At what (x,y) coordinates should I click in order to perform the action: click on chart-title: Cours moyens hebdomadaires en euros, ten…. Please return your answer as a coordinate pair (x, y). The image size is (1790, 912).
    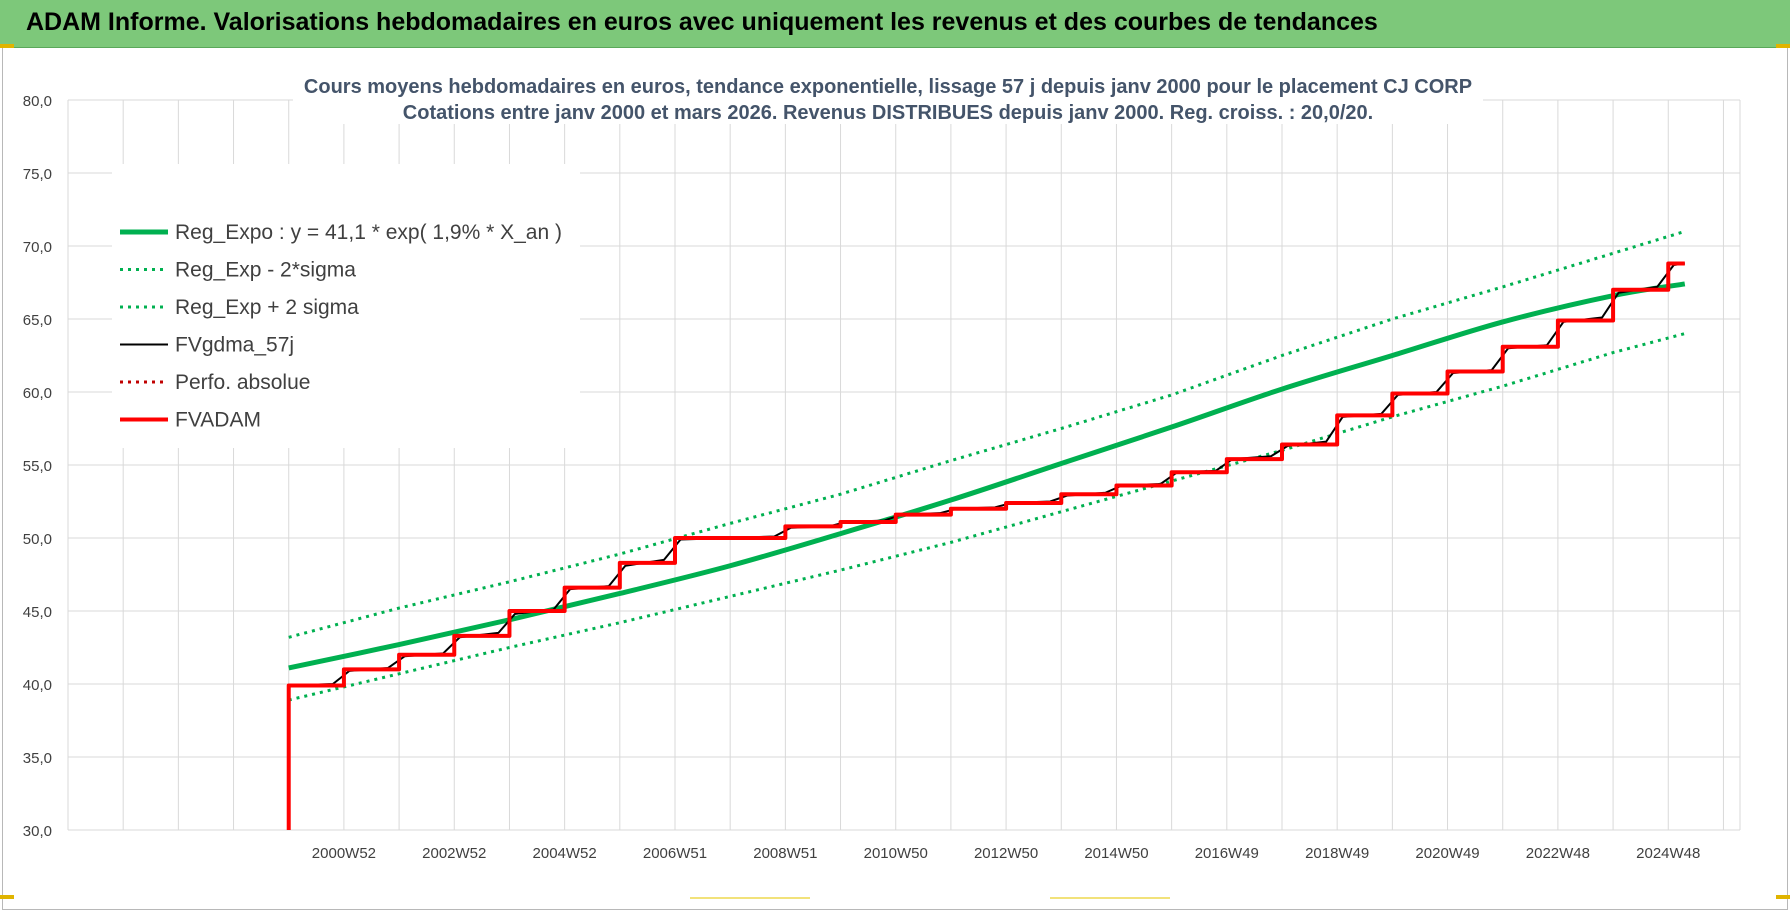
    Looking at the image, I should click on (888, 87).